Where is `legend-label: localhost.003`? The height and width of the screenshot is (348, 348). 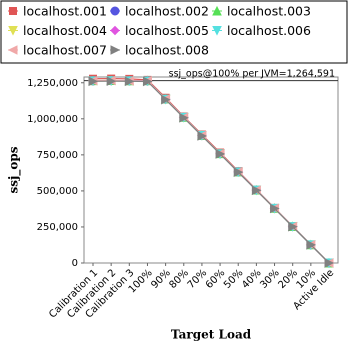
legend-label: localhost.003 is located at coordinates (269, 11).